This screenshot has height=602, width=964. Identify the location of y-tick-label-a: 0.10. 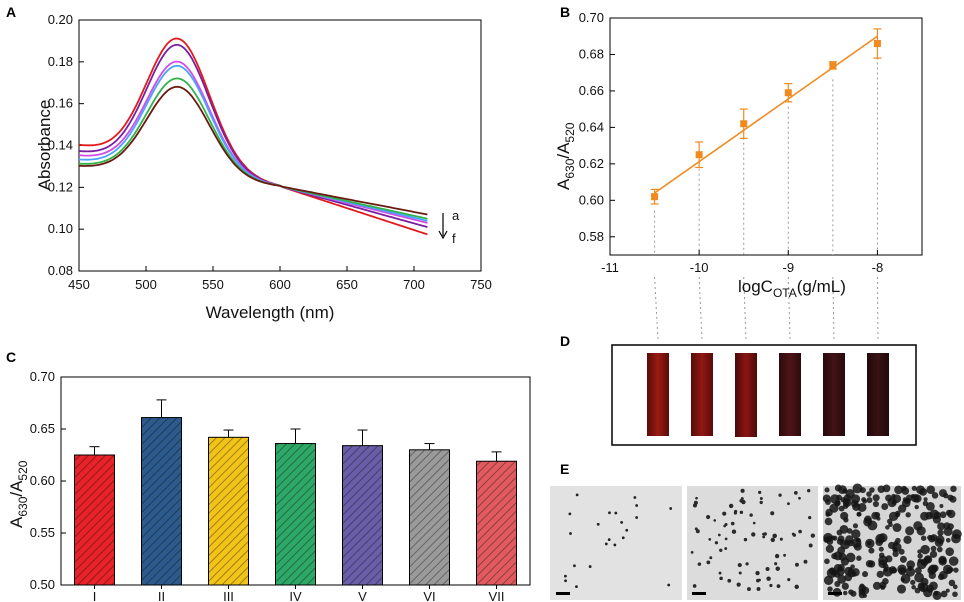
(60, 228).